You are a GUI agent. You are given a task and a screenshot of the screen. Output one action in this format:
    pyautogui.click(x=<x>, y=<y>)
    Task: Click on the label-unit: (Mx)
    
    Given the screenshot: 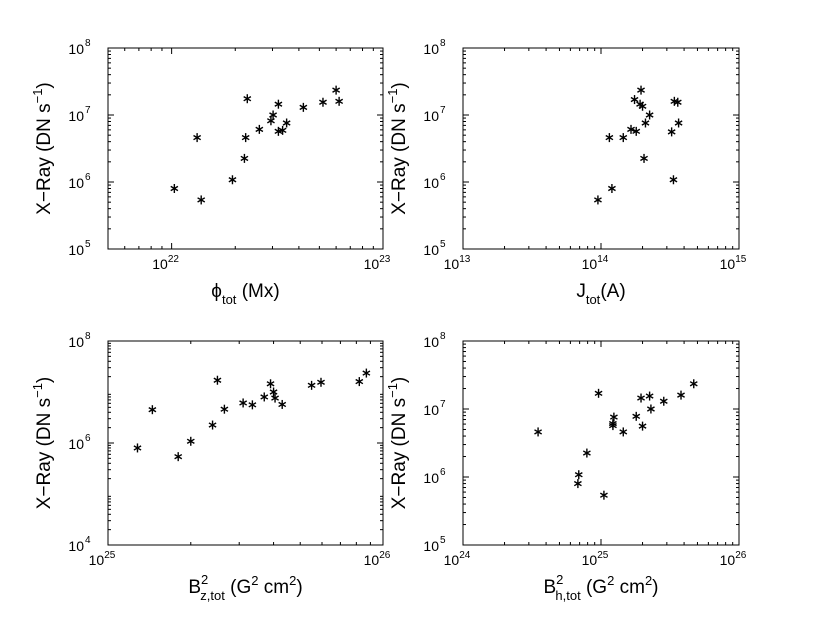 What is the action you would take?
    pyautogui.click(x=257, y=291)
    